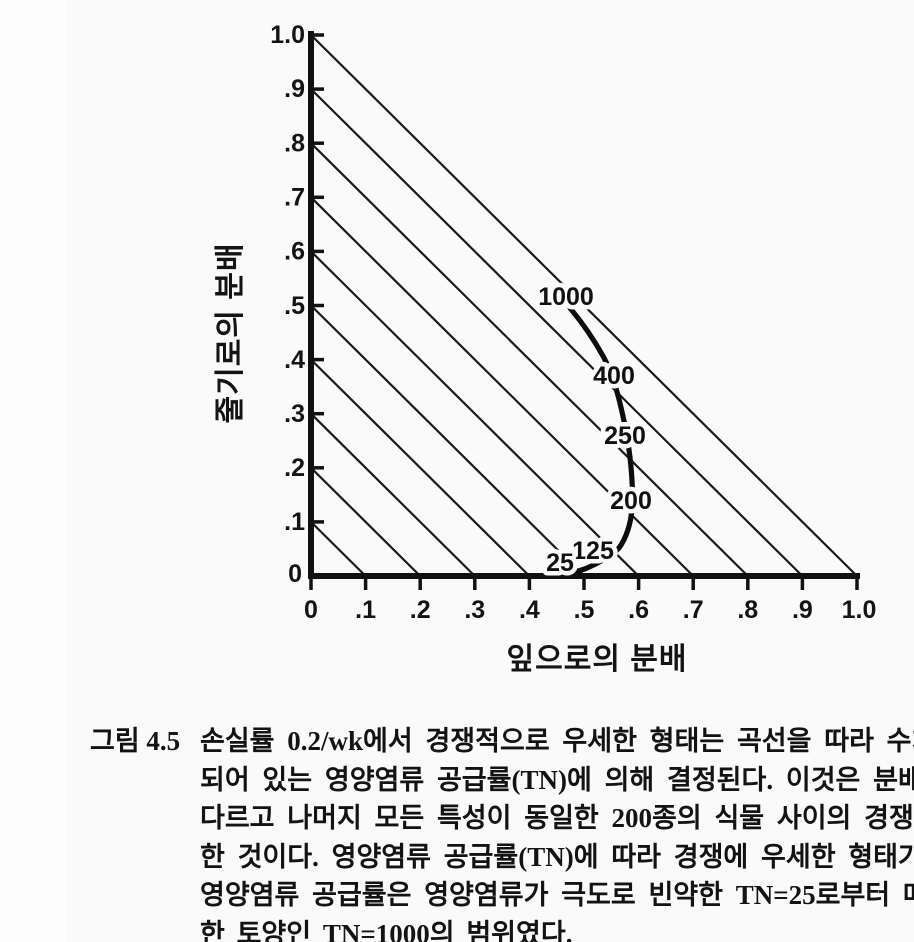  Describe the element at coordinates (693, 610) in the screenshot. I see `x-tick-label-7: .7` at that location.